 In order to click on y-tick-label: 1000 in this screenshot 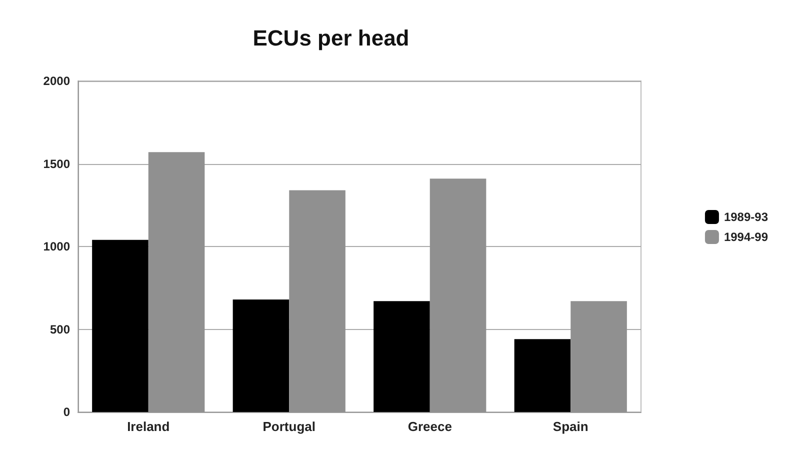, I will do `click(56, 247)`.